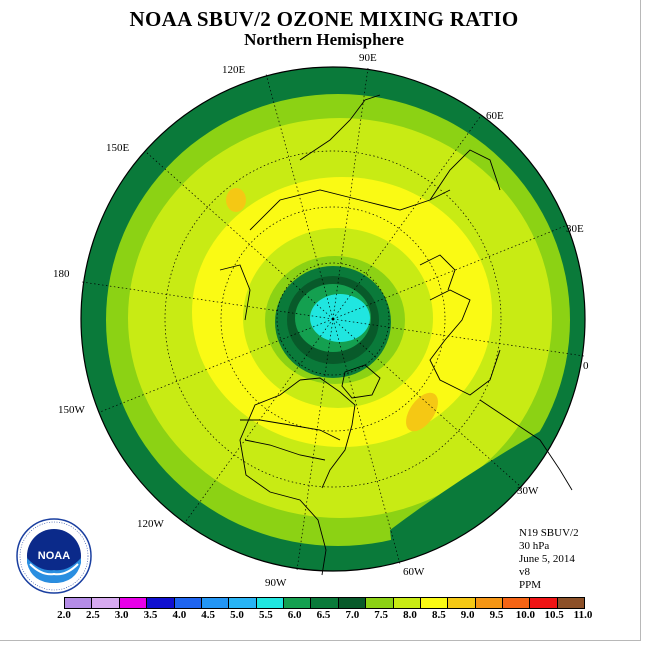 The image size is (648, 648). Describe the element at coordinates (530, 585) in the screenshot. I see `units-label: PPM` at that location.